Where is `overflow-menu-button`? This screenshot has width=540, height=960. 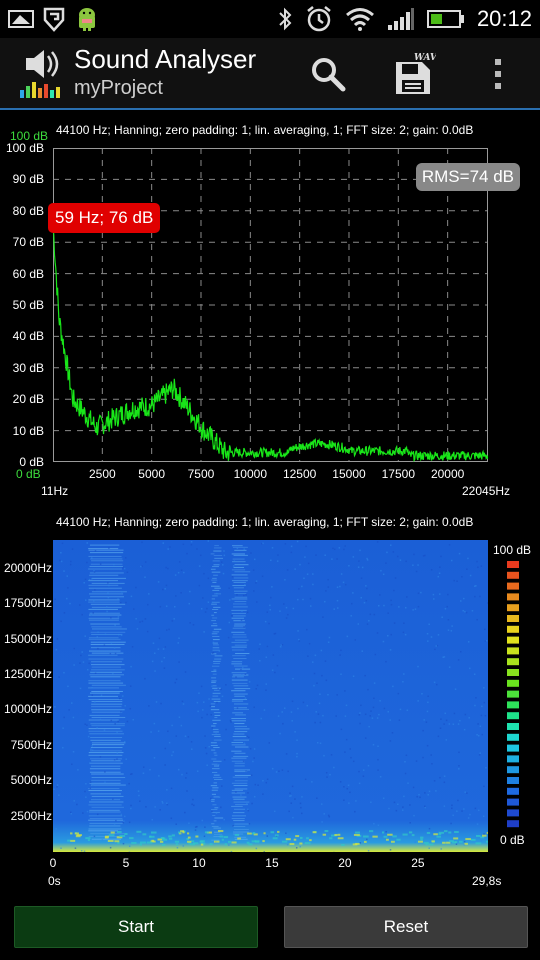
overflow-menu-button is located at coordinates (498, 74).